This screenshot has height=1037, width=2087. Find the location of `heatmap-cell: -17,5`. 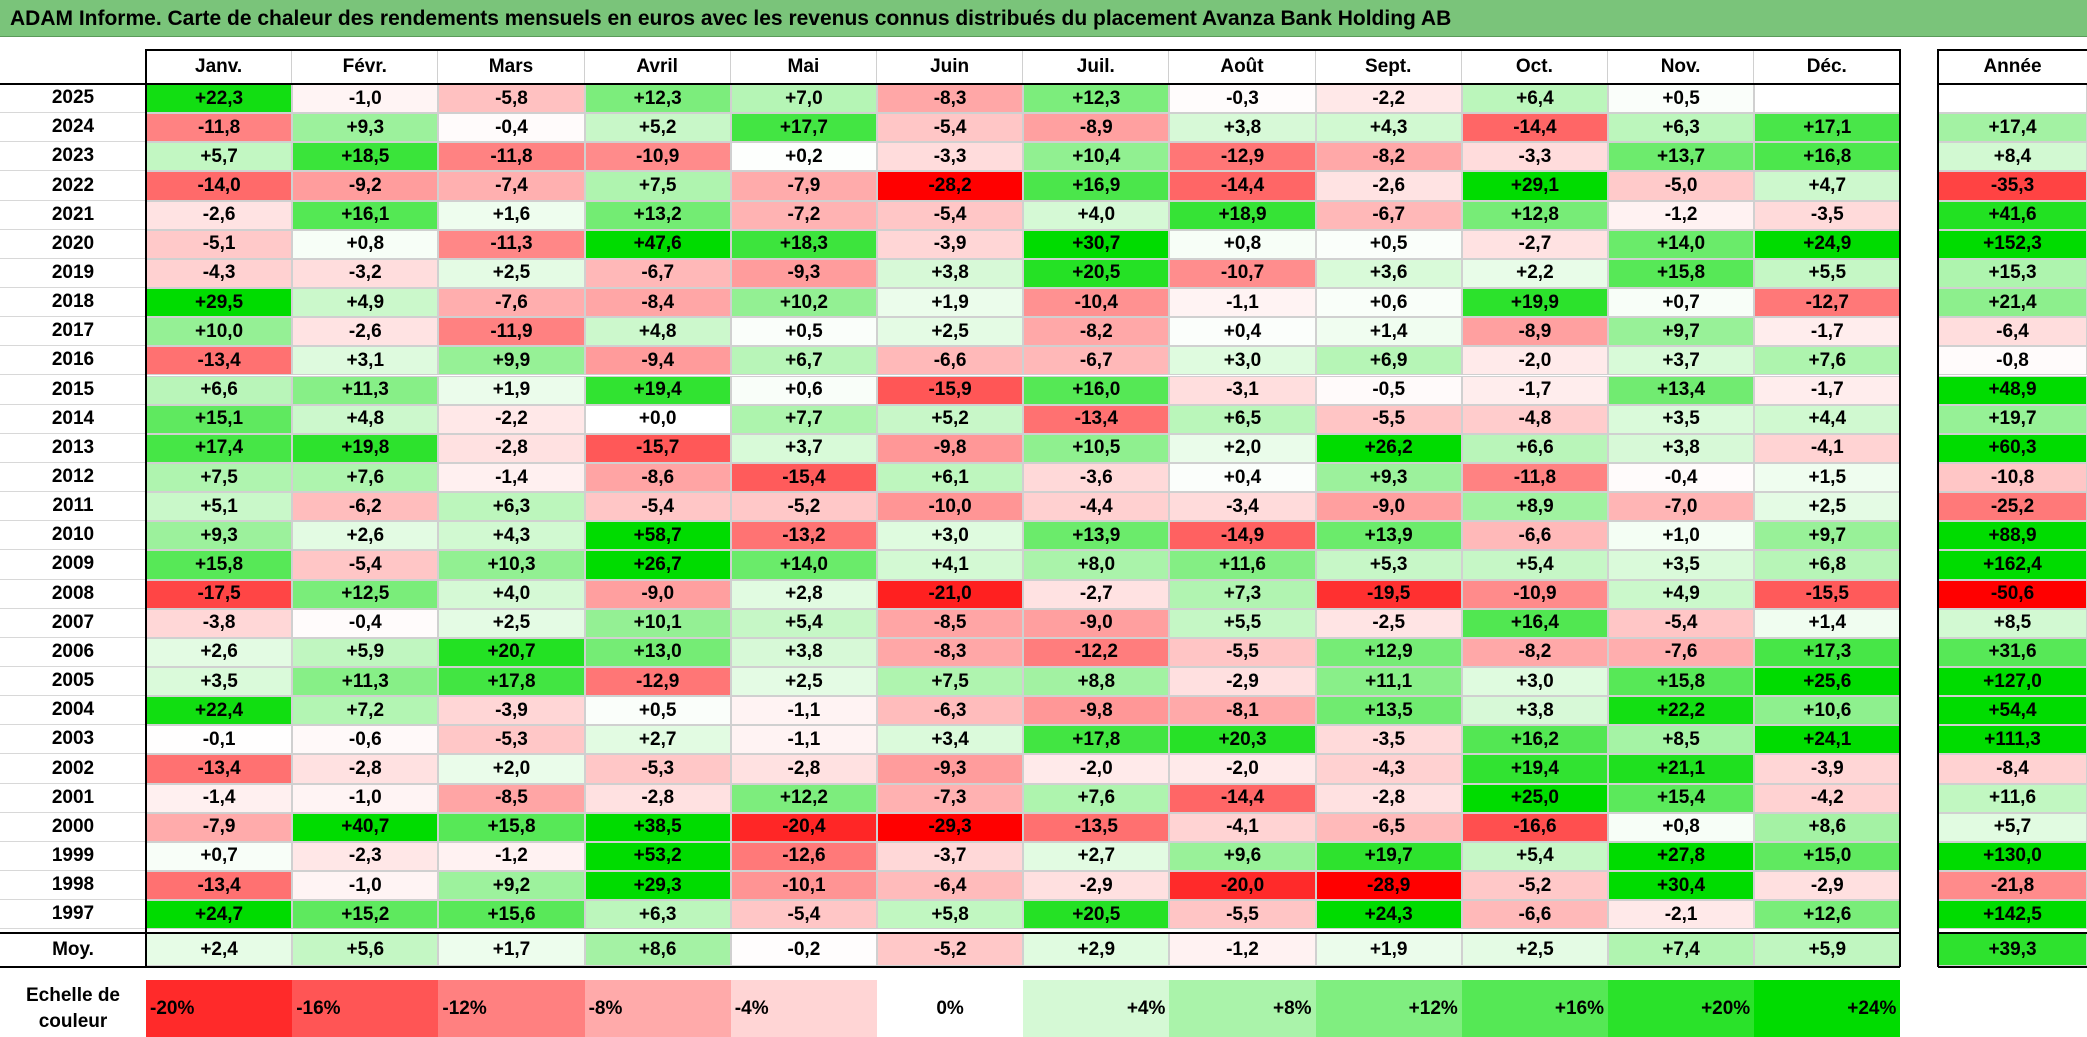

heatmap-cell: -17,5 is located at coordinates (219, 594).